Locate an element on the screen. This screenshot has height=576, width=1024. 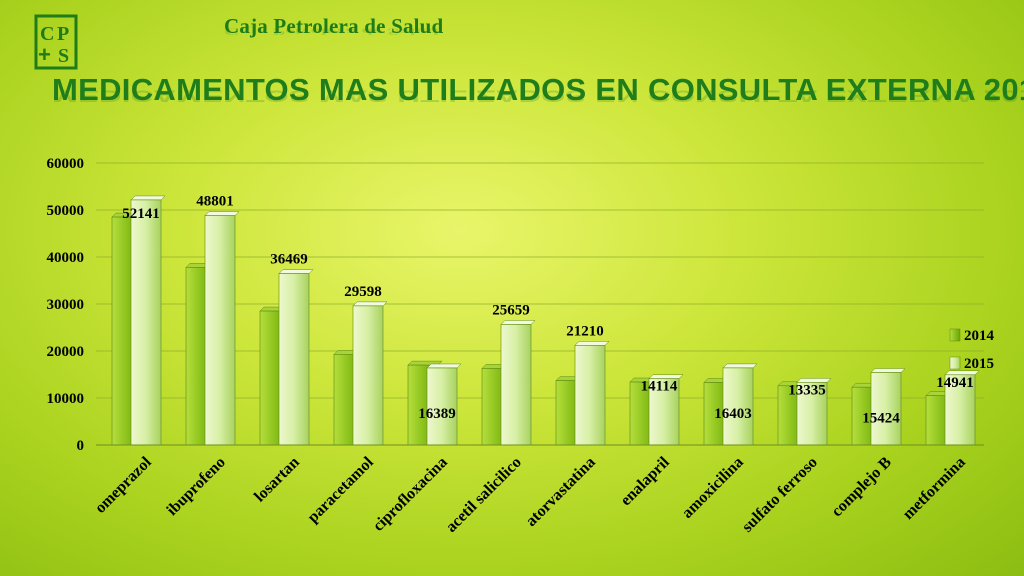
data-label: 25659 is located at coordinates (511, 310).